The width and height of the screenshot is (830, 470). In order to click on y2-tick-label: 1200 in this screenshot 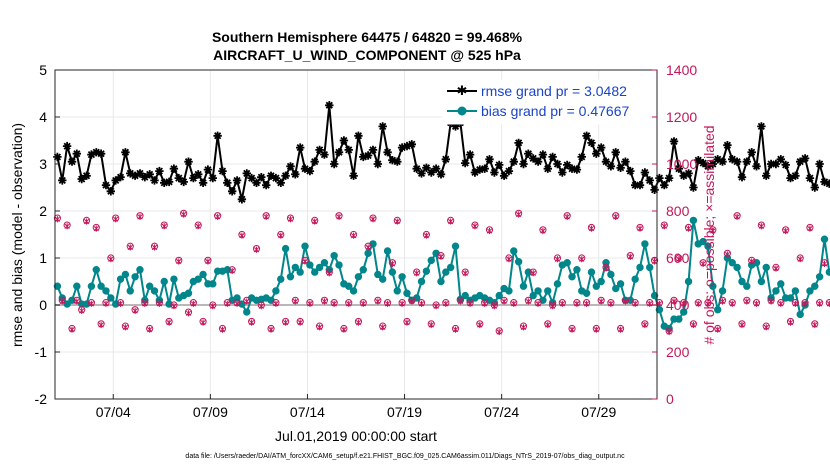, I will do `click(681, 117)`.